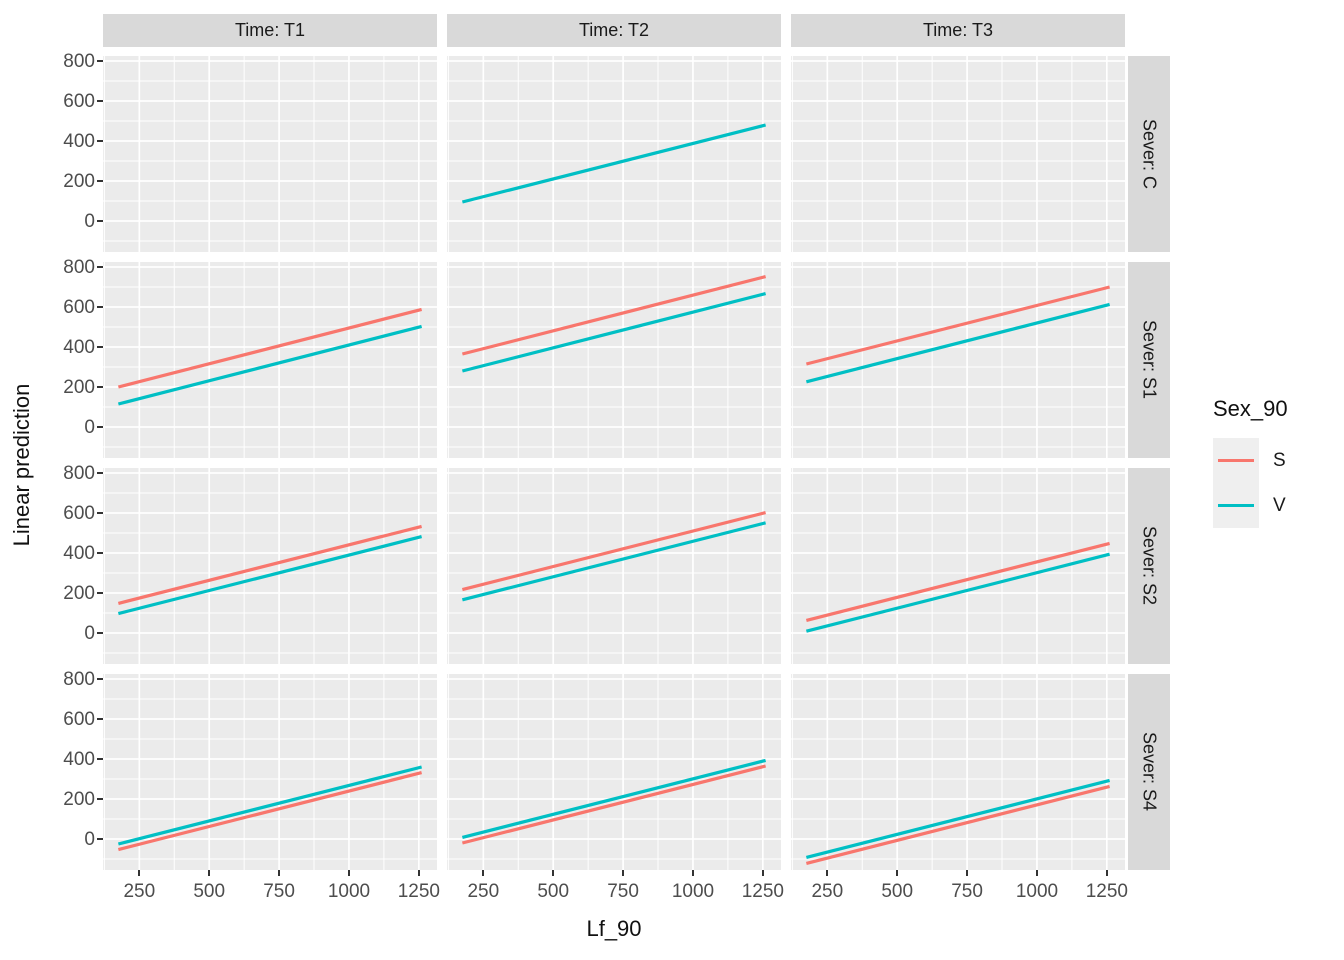 Image resolution: width=1344 pixels, height=960 pixels. What do you see at coordinates (21, 465) in the screenshot?
I see `y-axis-title: Linear prediction` at bounding box center [21, 465].